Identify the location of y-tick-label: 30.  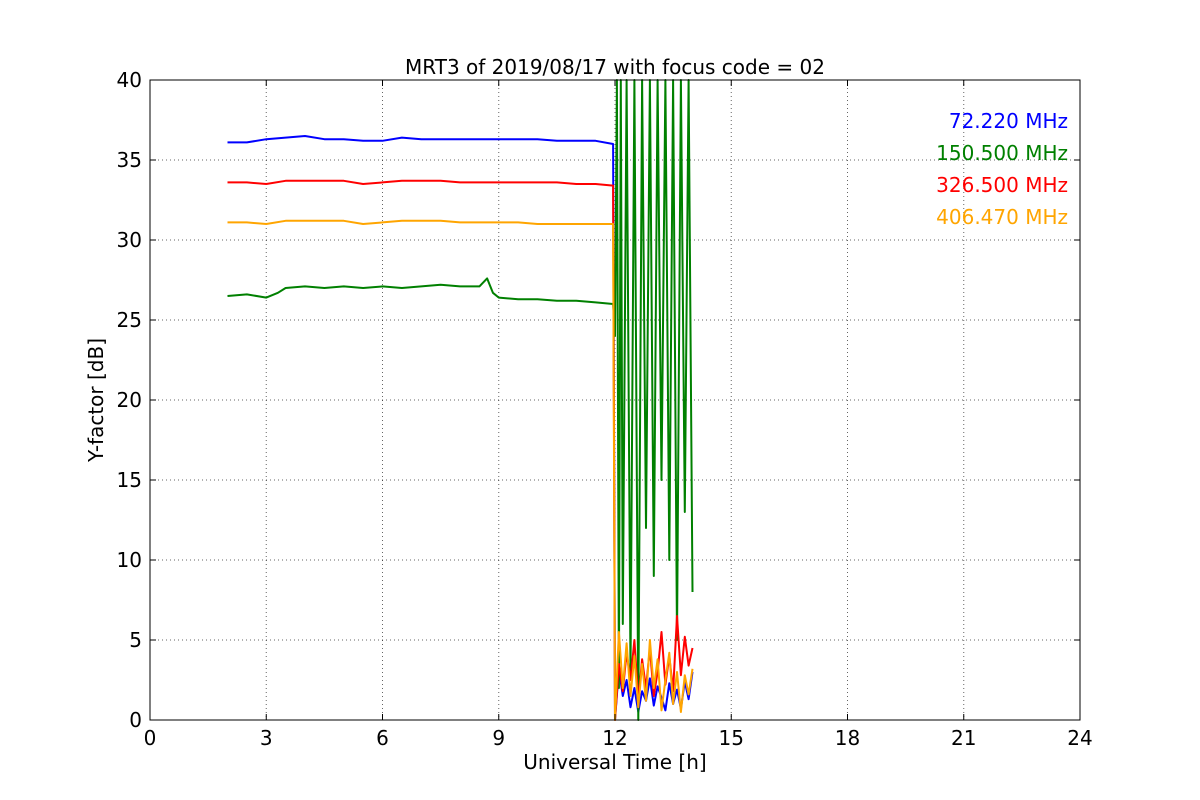
(129, 240).